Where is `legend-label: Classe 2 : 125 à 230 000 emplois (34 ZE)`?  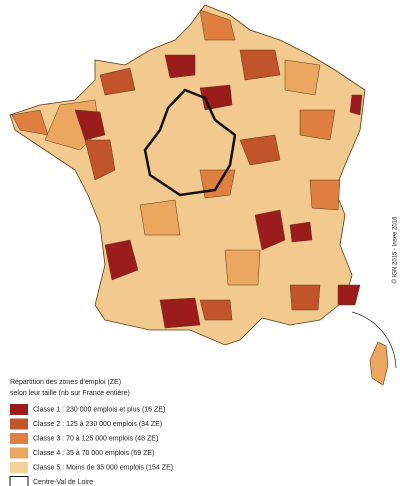 legend-label: Classe 2 : 125 à 230 000 emplois (34 ZE) is located at coordinates (97, 424).